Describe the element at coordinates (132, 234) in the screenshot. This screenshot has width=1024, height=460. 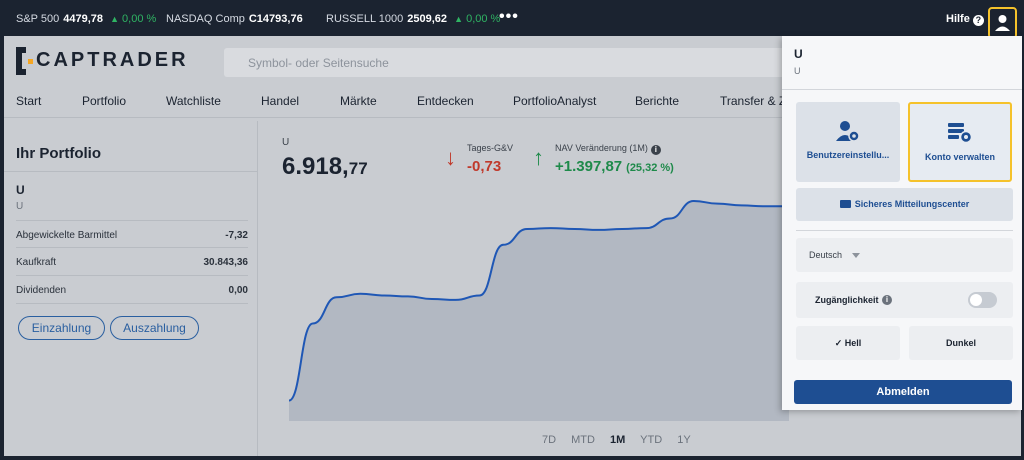
I see `table-row: Abgewickelte Barmittel -7,32` at that location.